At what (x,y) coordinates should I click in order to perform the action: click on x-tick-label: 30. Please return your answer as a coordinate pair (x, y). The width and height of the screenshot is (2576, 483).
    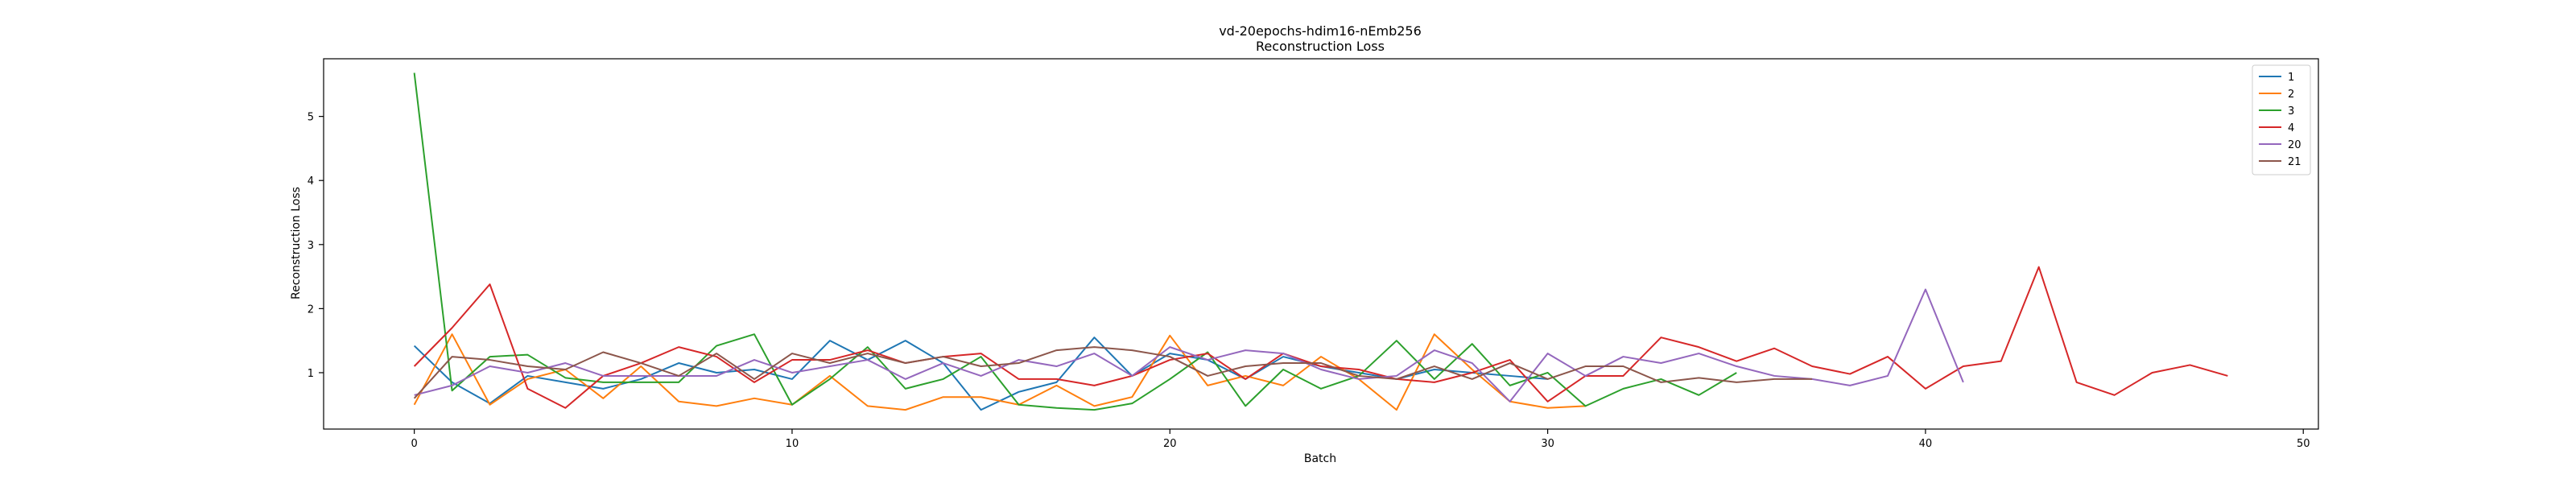
    Looking at the image, I should click on (1547, 444).